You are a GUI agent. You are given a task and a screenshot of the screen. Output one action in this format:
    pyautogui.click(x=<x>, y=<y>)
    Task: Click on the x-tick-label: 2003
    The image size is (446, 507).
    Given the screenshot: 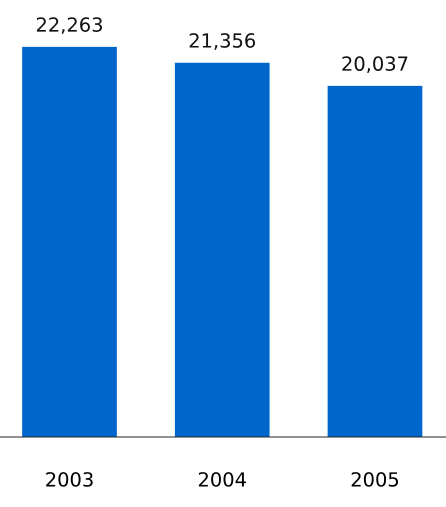 What is the action you would take?
    pyautogui.click(x=69, y=479)
    